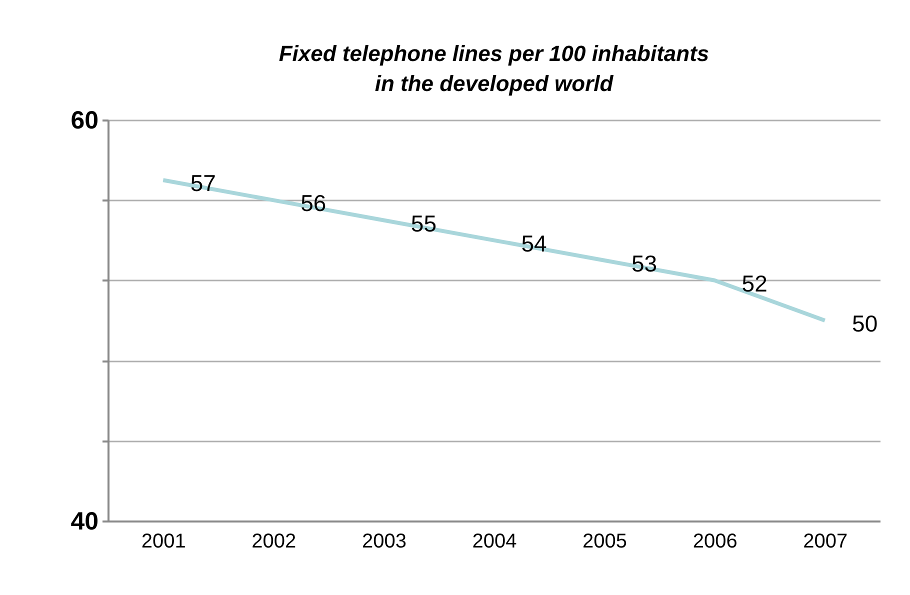 The width and height of the screenshot is (910, 595). Describe the element at coordinates (313, 203) in the screenshot. I see `data-label: 56` at that location.